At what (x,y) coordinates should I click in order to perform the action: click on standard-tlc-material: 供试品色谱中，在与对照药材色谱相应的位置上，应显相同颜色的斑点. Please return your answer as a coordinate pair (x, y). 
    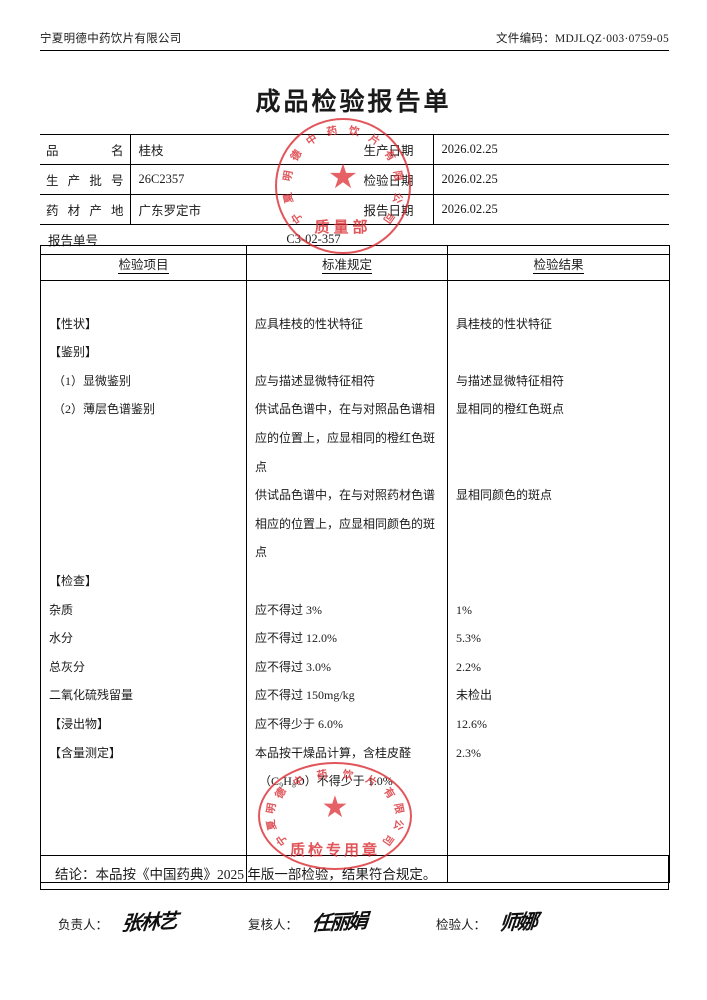
    Looking at the image, I should click on (345, 524).